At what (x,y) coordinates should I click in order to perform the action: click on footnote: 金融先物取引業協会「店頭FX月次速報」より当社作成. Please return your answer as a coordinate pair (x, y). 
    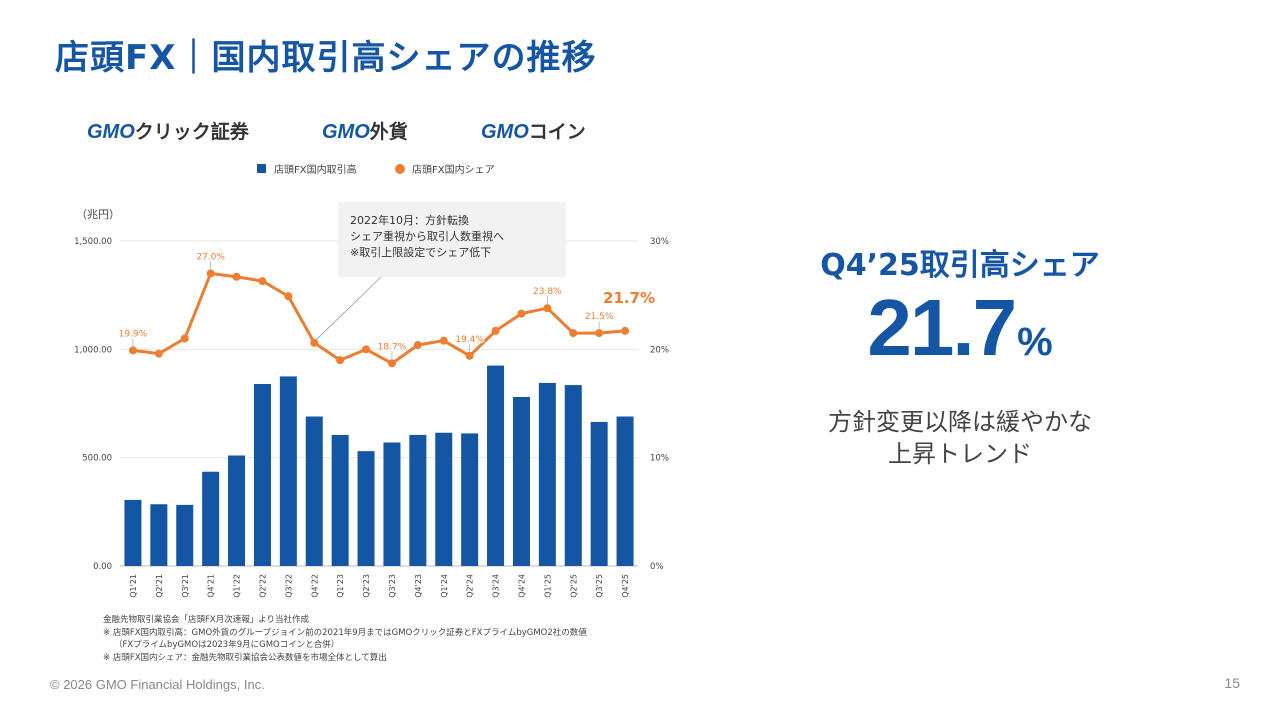
    Looking at the image, I should click on (206, 620).